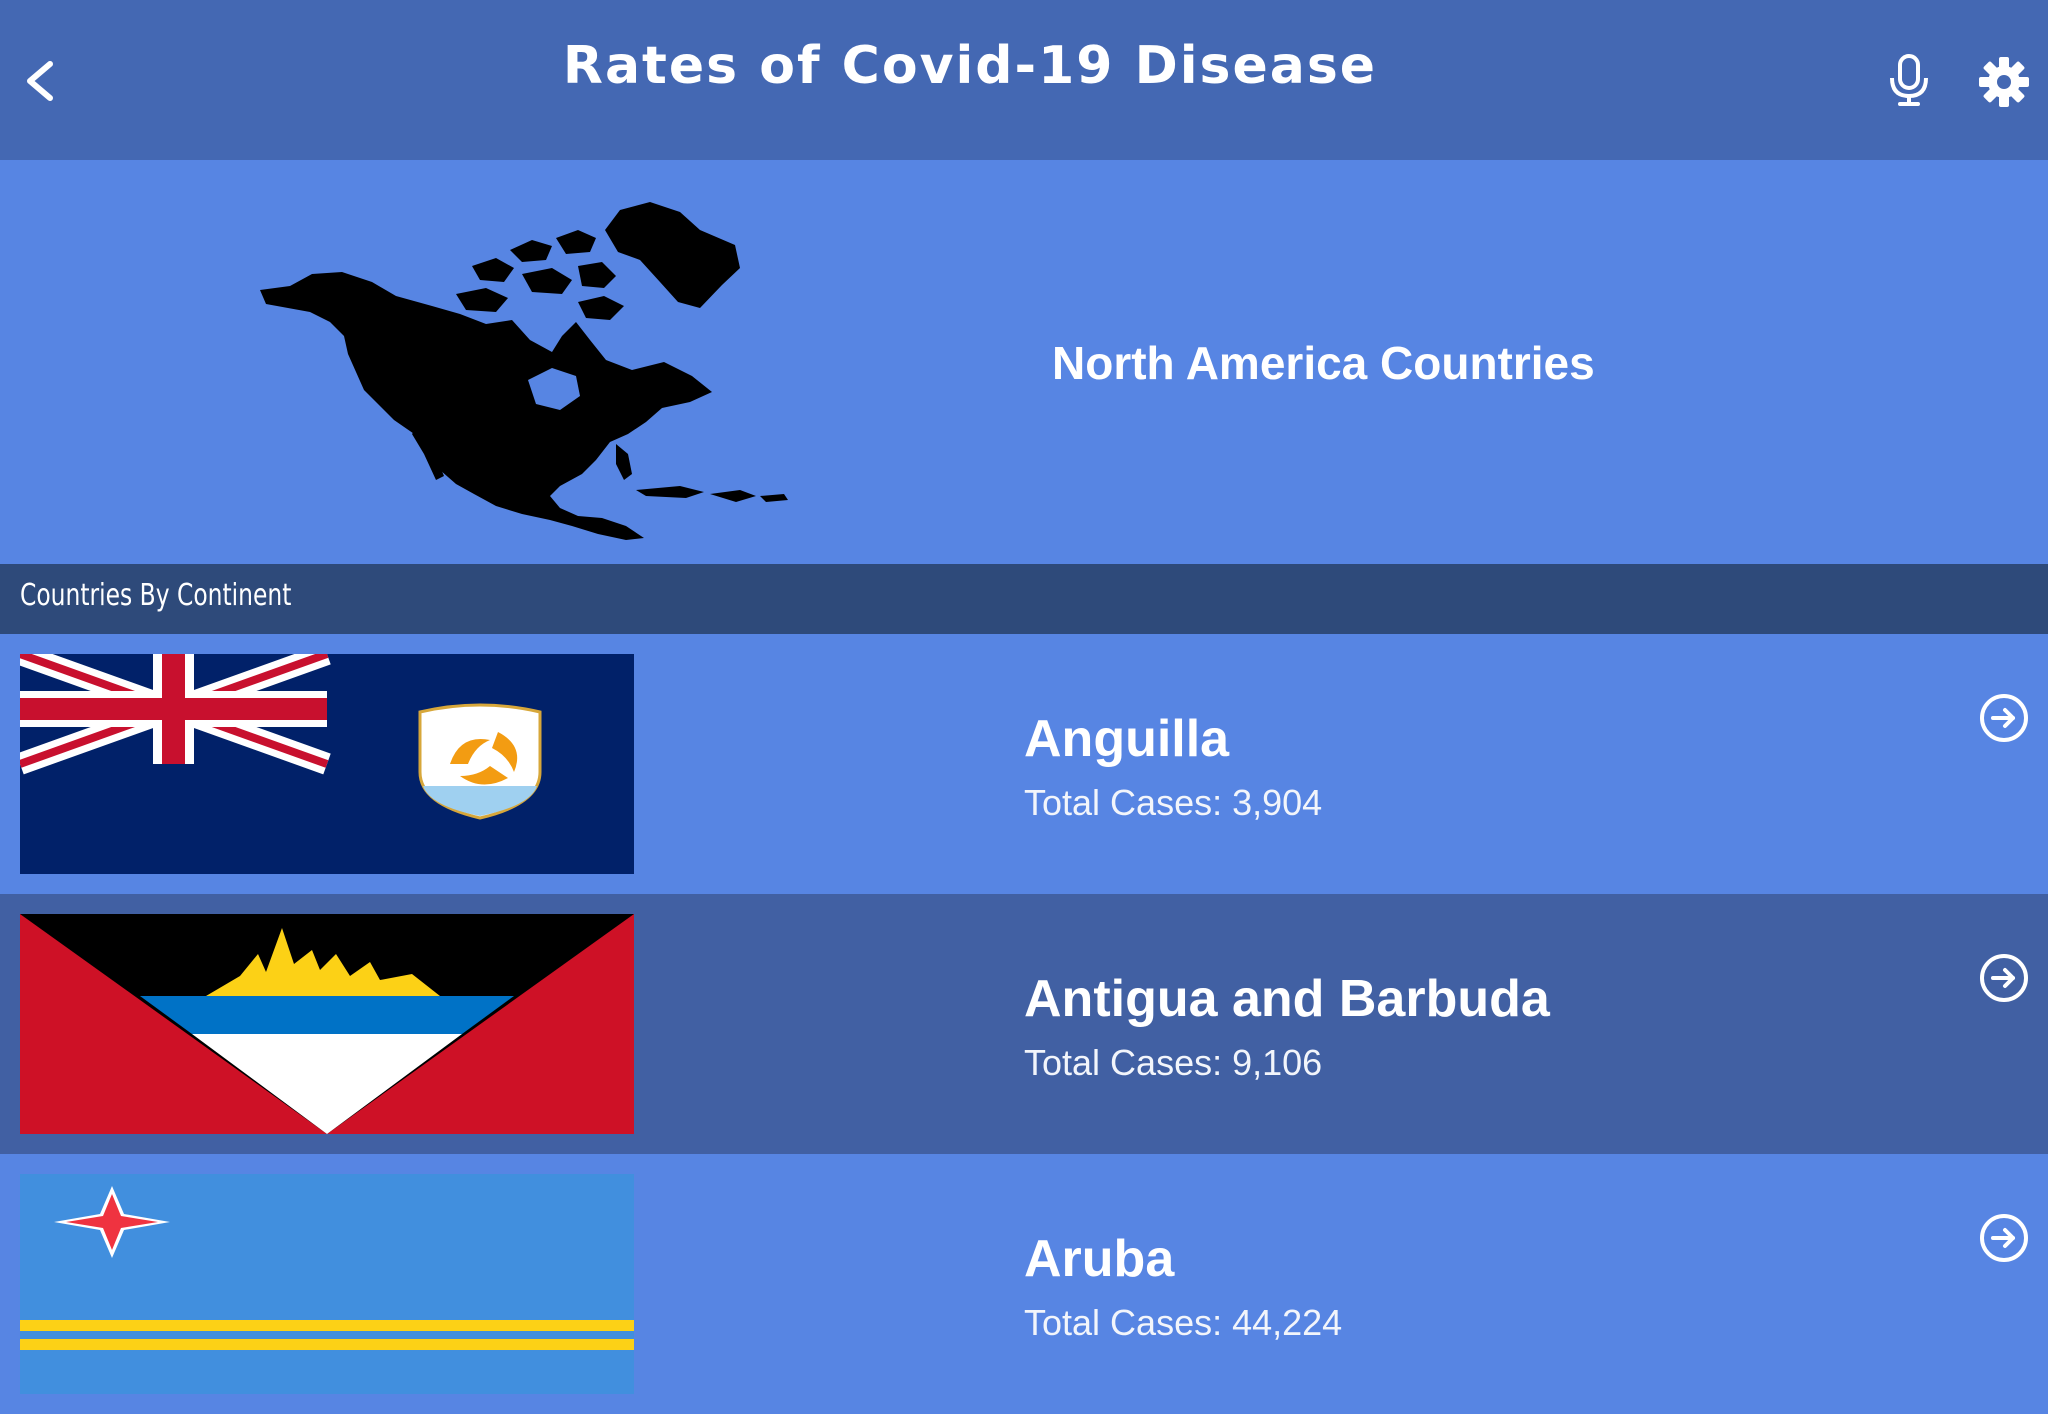  What do you see at coordinates (1183, 1322) in the screenshot?
I see `country-total-cases: Total Cases: 44,224` at bounding box center [1183, 1322].